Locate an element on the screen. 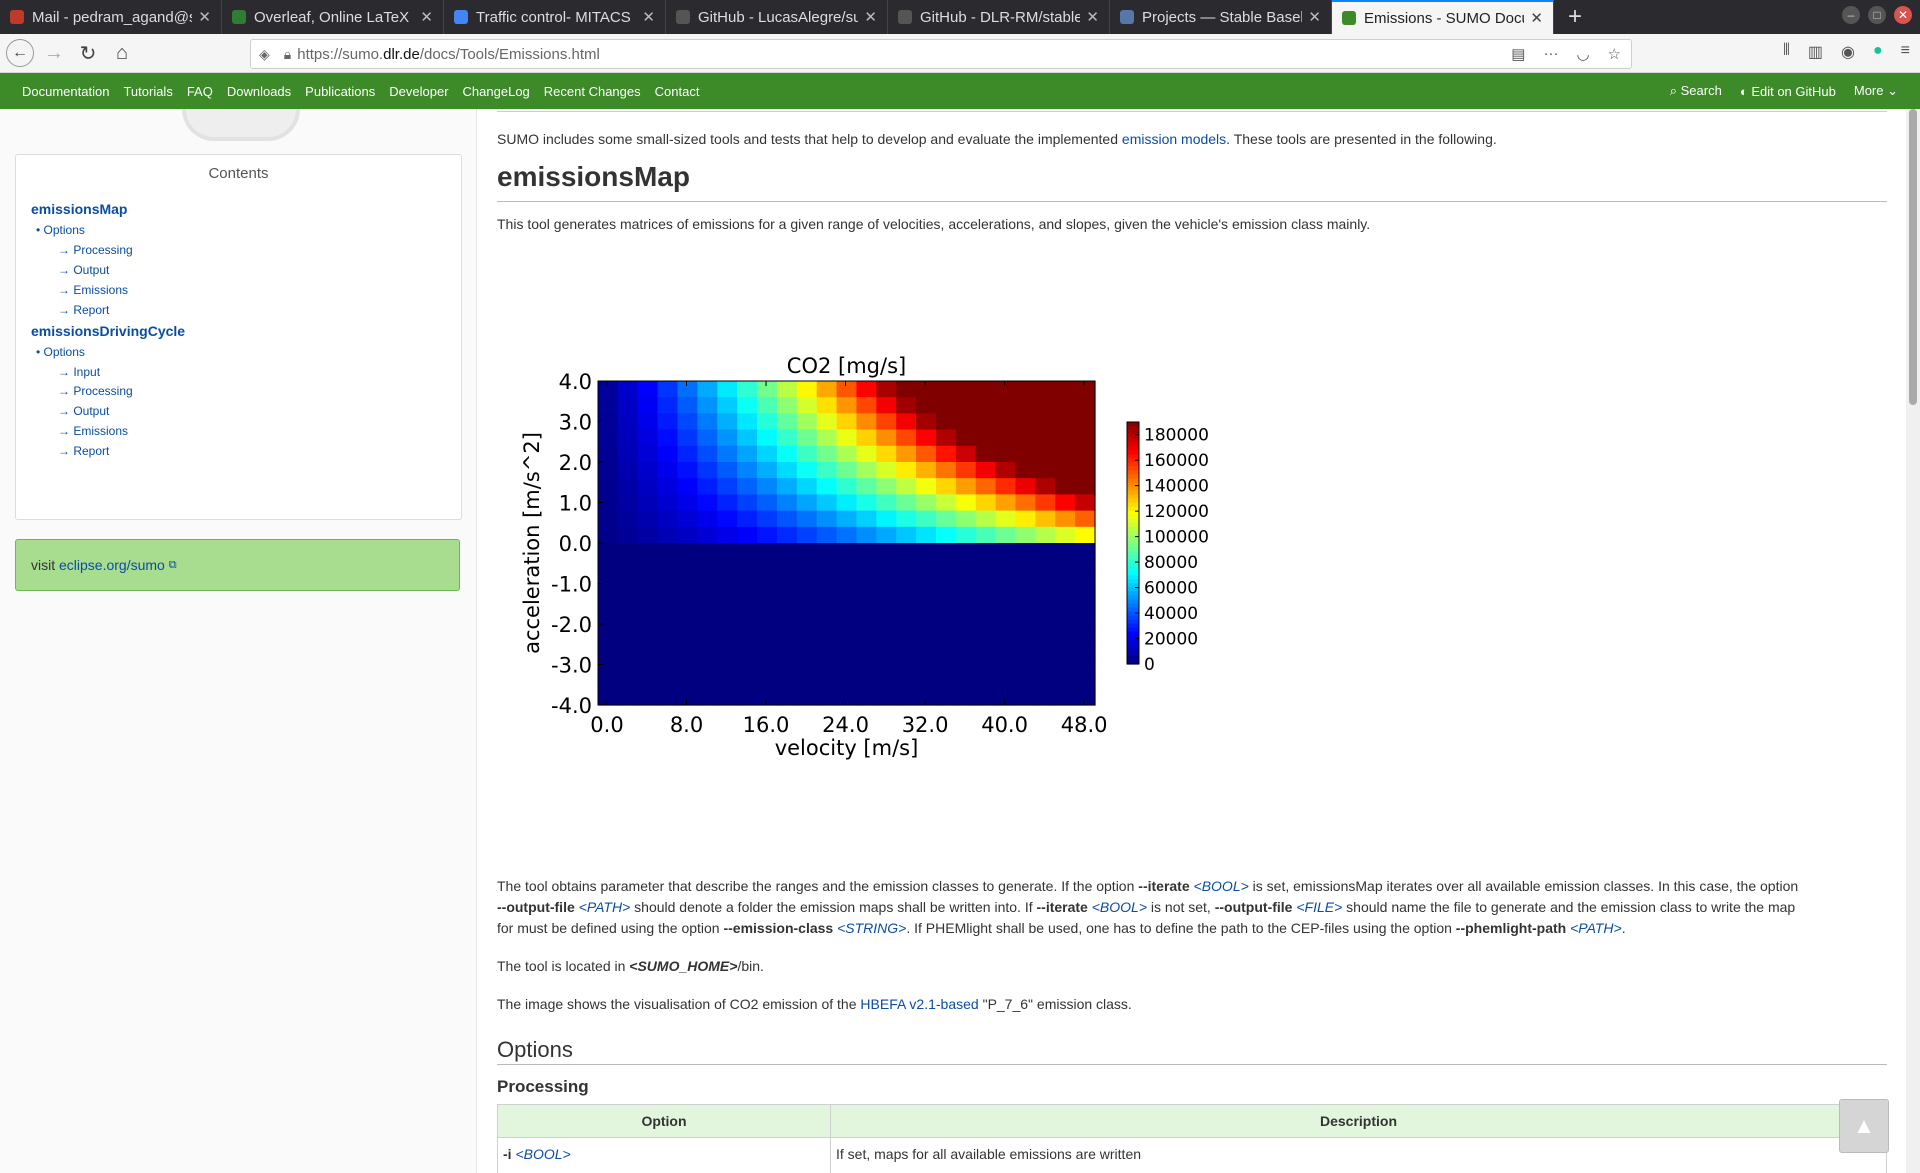 The height and width of the screenshot is (1173, 1920). nav-link-changelog: ChangeLog is located at coordinates (496, 91).